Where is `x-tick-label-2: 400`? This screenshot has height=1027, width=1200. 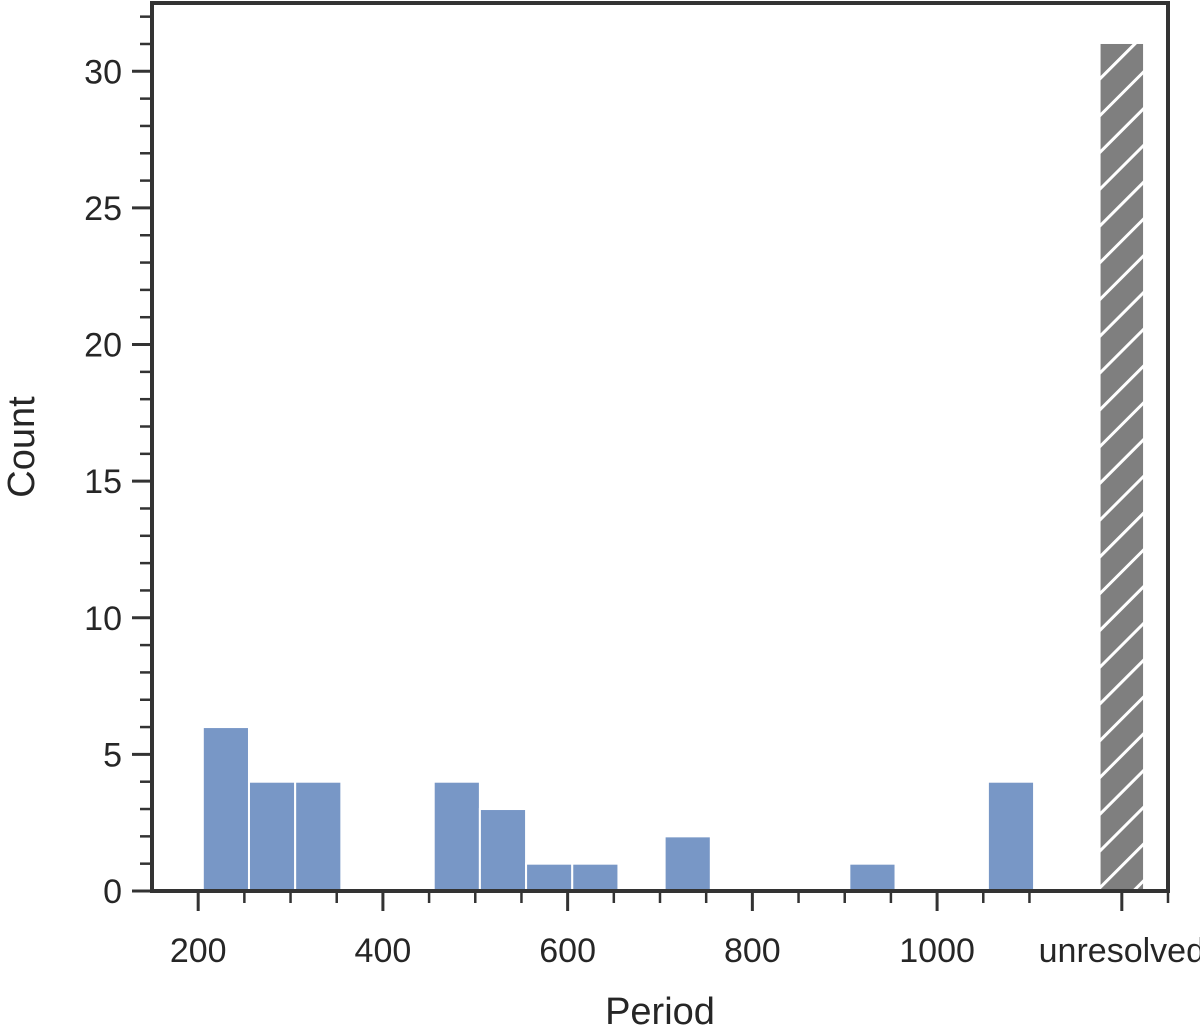
x-tick-label-2: 400 is located at coordinates (383, 951).